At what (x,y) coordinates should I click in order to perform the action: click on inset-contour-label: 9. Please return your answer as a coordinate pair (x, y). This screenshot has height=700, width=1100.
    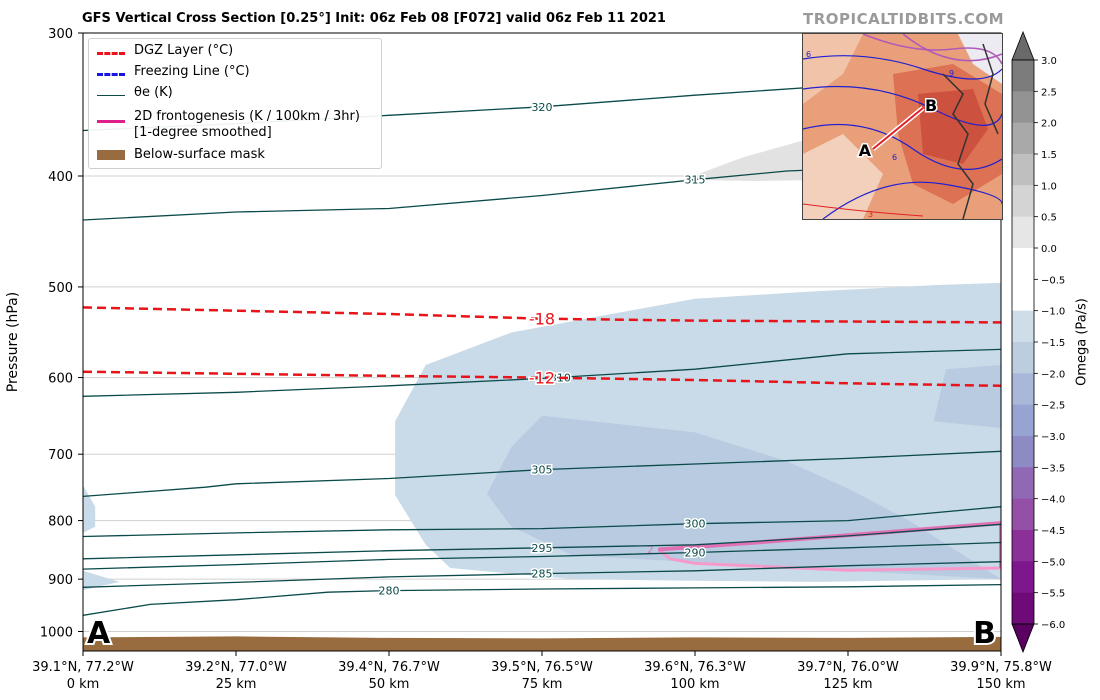
    Looking at the image, I should click on (951, 73).